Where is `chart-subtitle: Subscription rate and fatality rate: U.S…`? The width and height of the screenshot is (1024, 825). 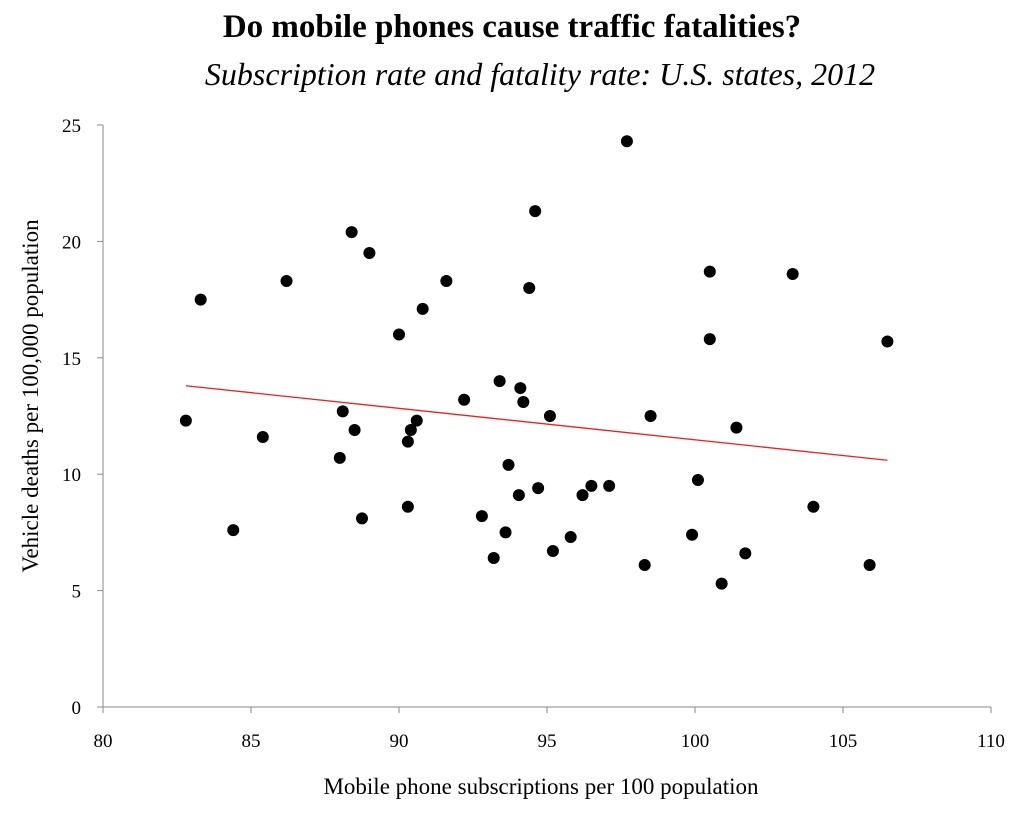
chart-subtitle: Subscription rate and fatality rate: U.S… is located at coordinates (540, 74).